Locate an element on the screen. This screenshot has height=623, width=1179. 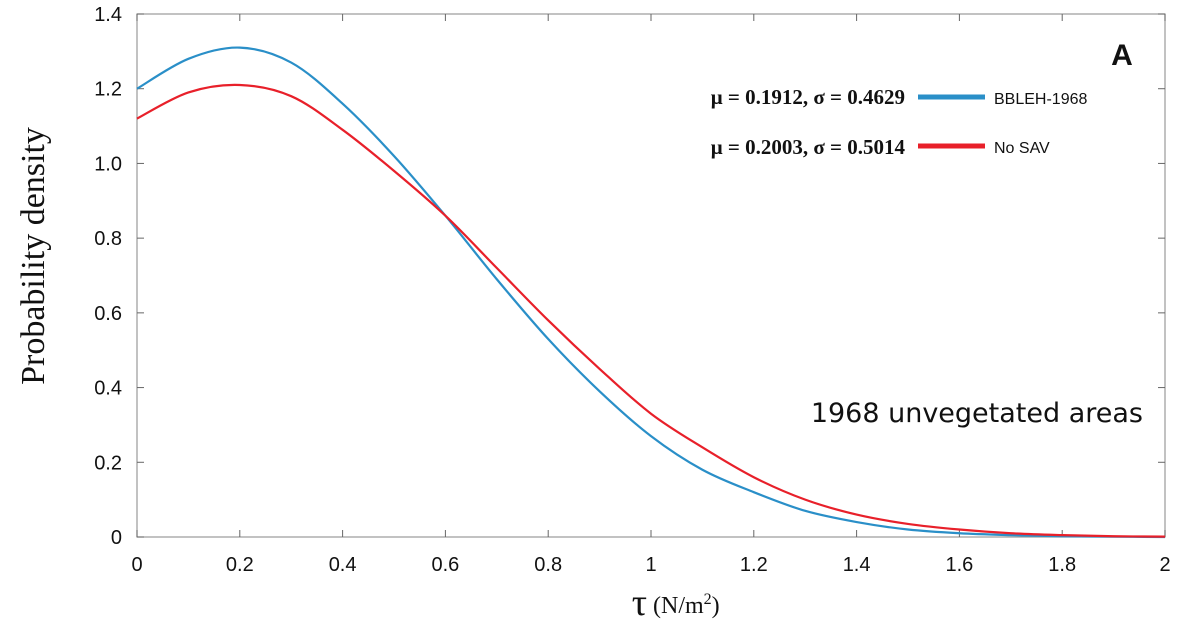
x-tick-label: 0.8 is located at coordinates (548, 565).